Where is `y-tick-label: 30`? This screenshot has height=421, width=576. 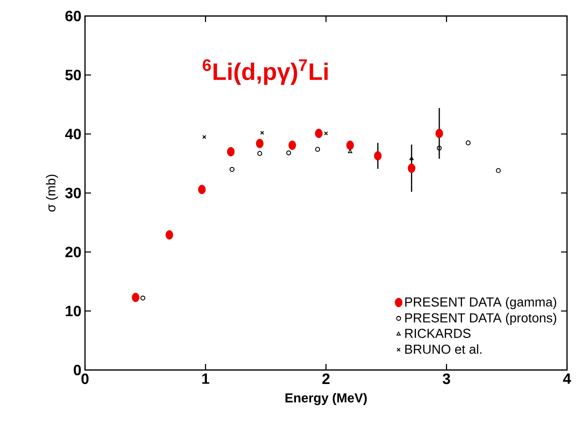 y-tick-label: 30 is located at coordinates (73, 193).